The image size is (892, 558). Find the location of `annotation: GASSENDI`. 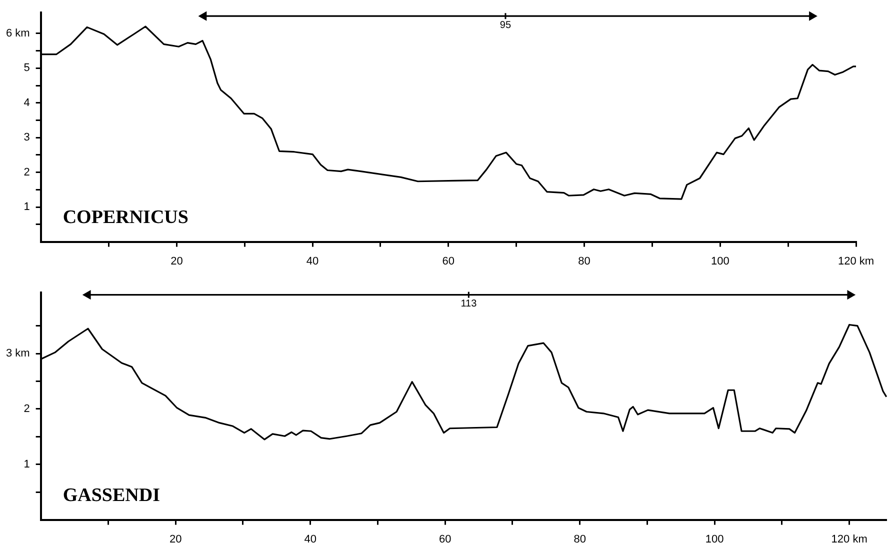

annotation: GASSENDI is located at coordinates (111, 495).